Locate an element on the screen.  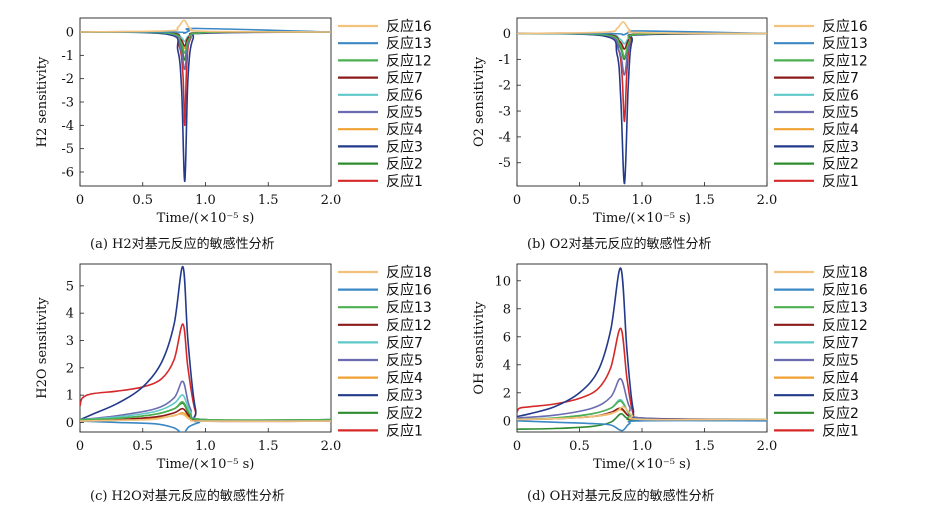
y-tick-label: 5 is located at coordinates (70, 286).